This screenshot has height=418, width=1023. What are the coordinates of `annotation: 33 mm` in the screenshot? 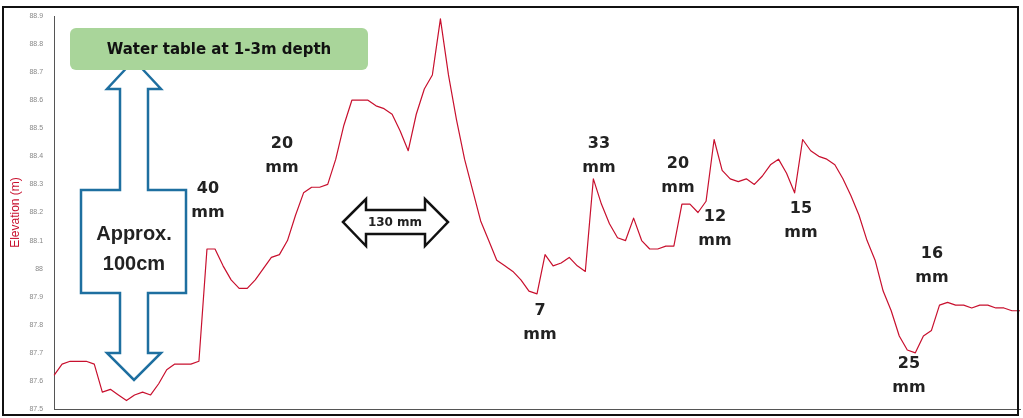 It's located at (599, 155).